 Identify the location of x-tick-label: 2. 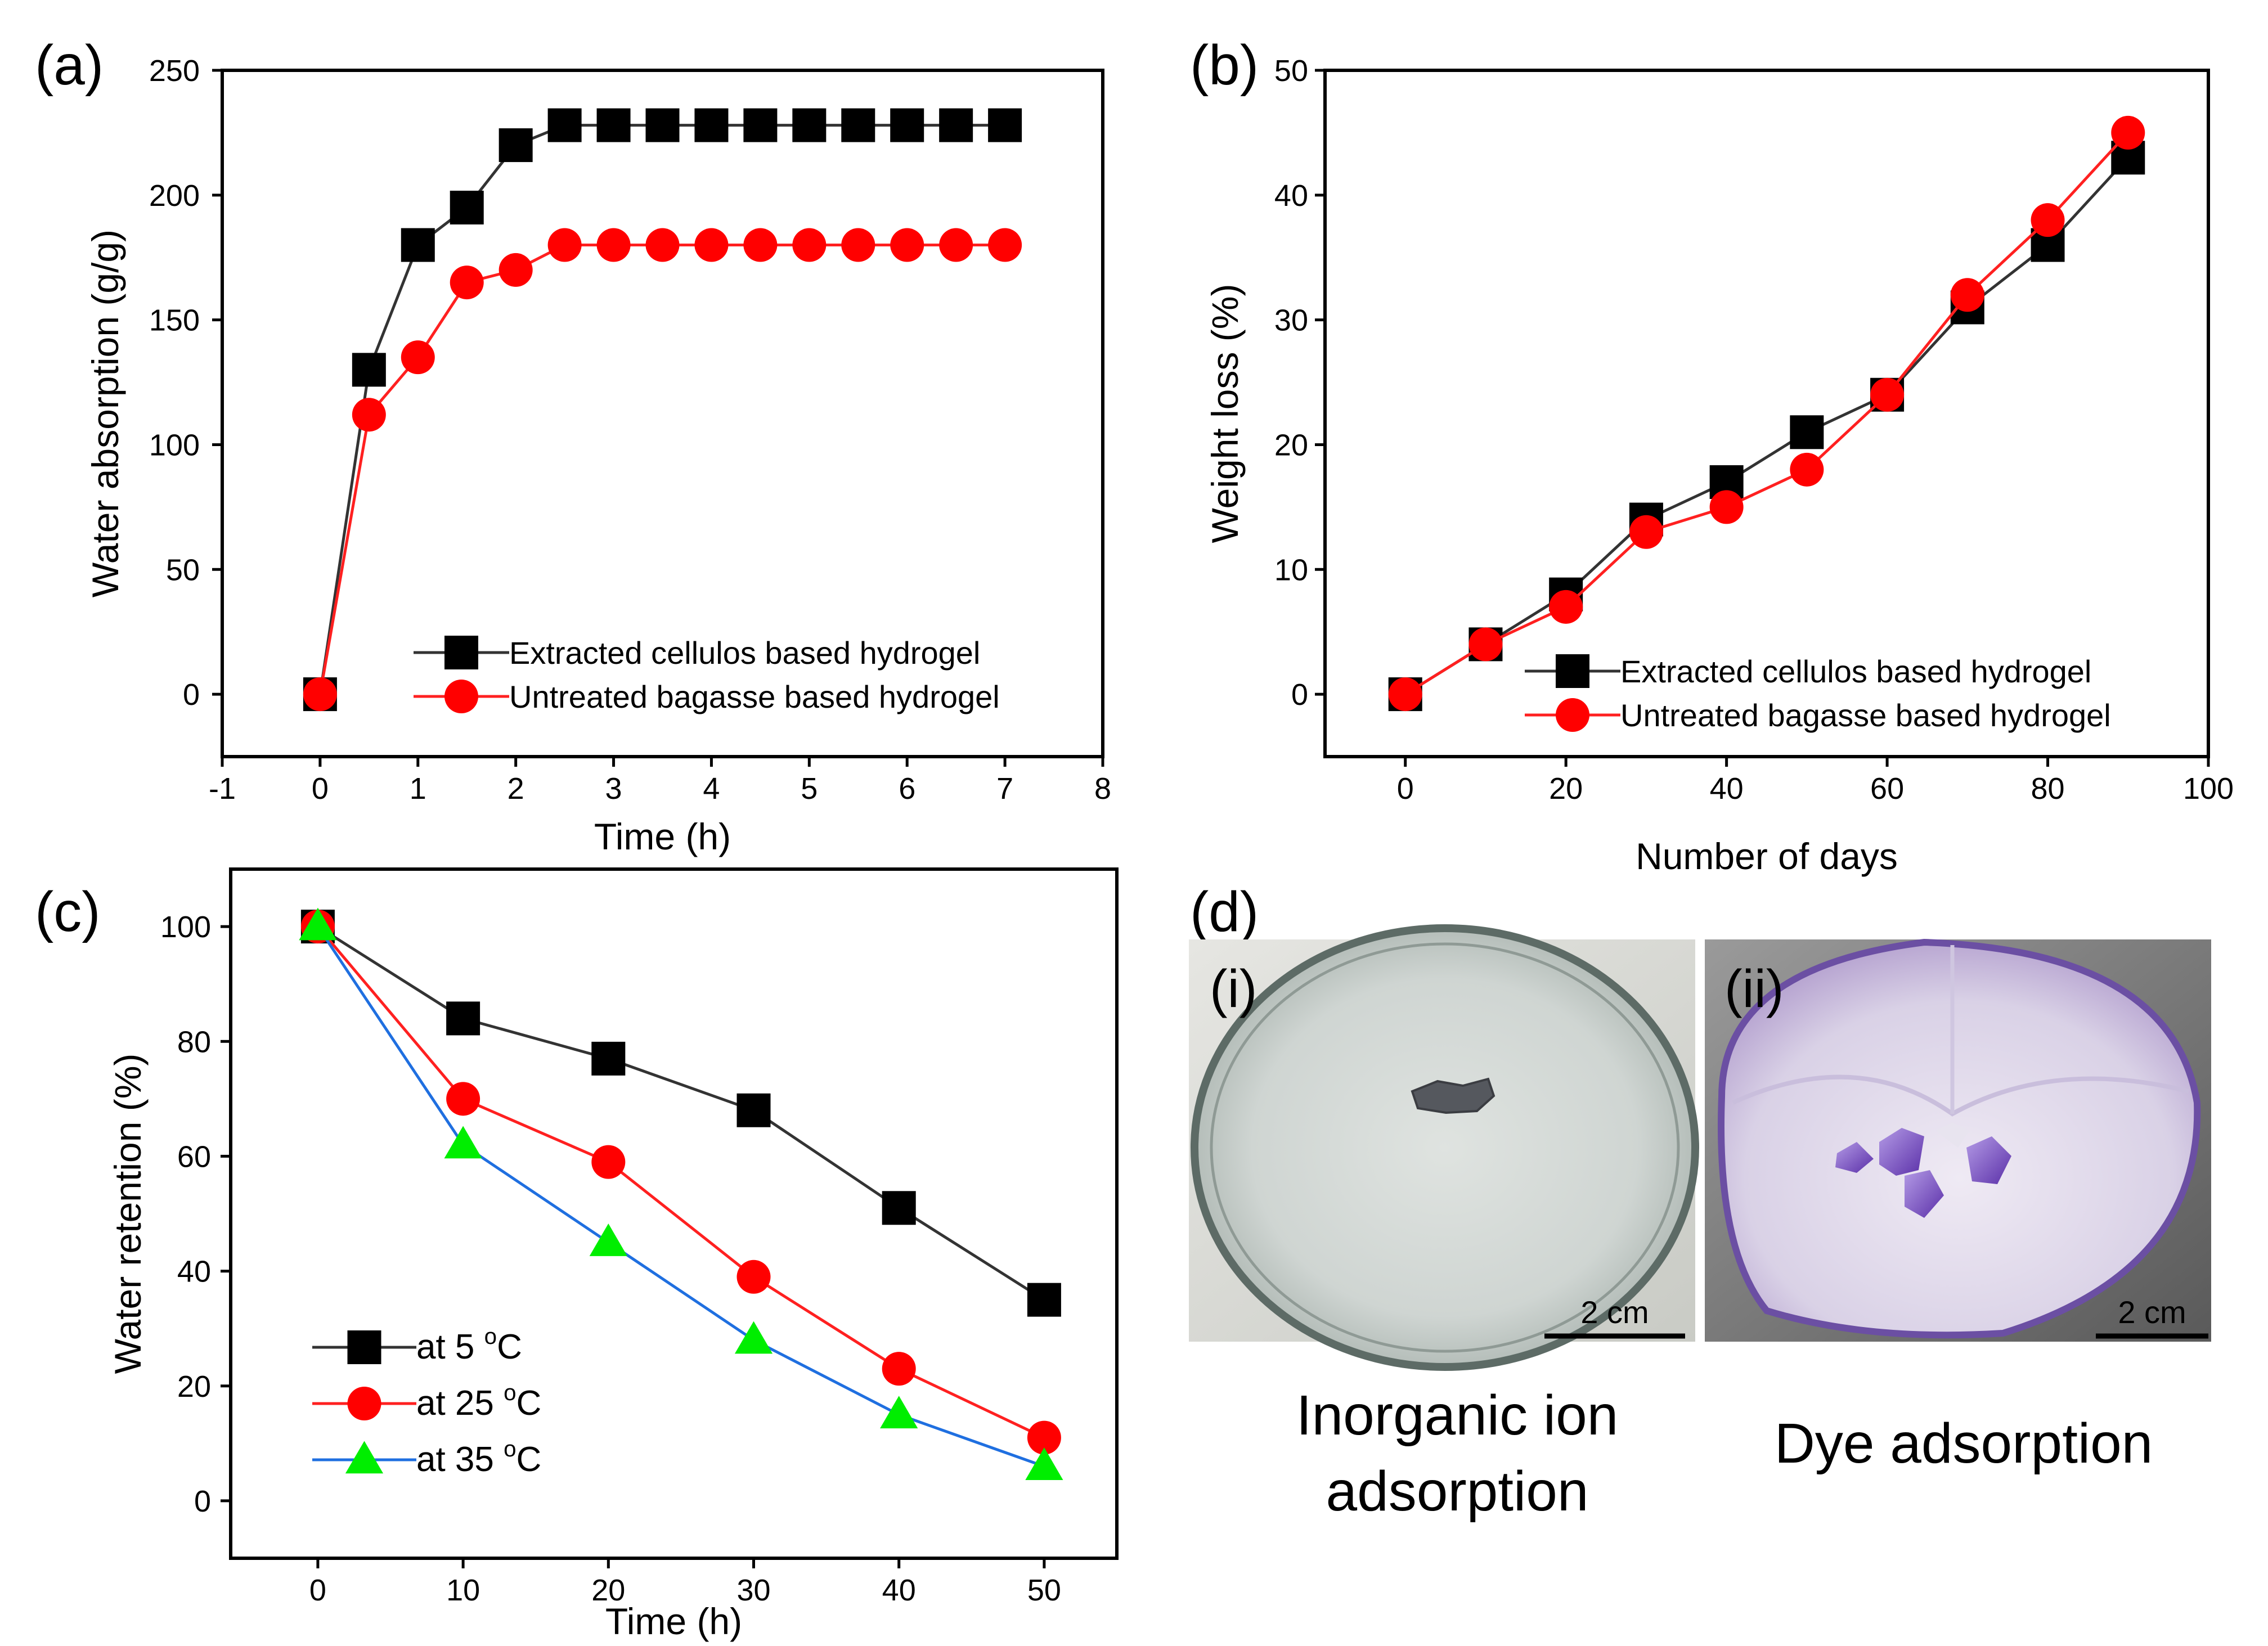
(516, 789).